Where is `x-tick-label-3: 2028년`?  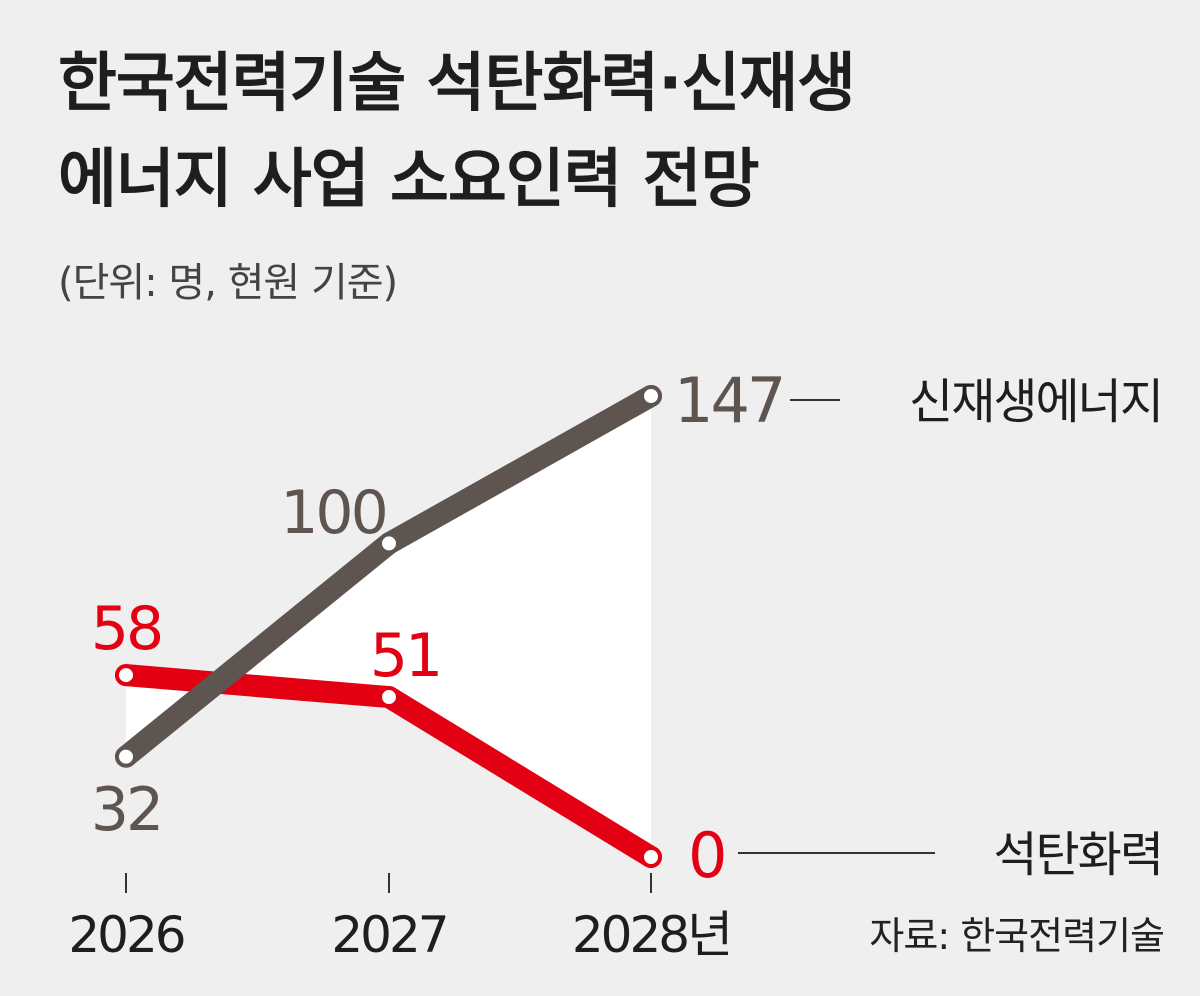 x-tick-label-3: 2028년 is located at coordinates (651, 935).